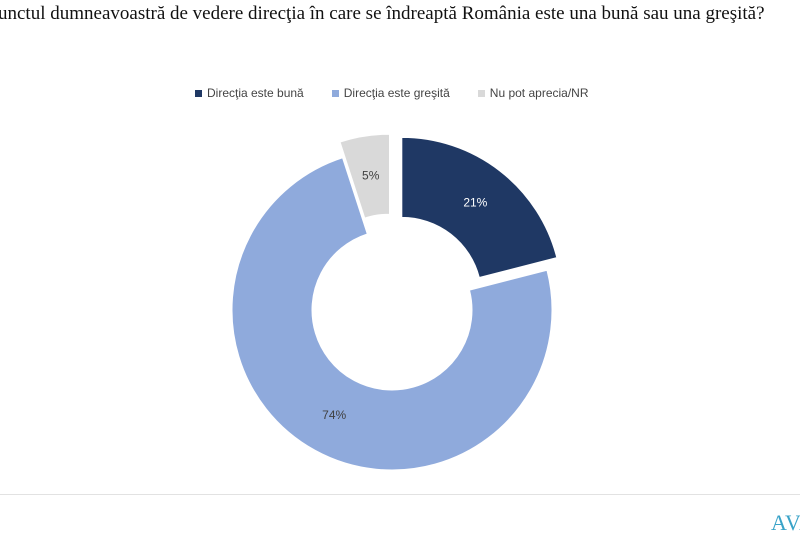 Image resolution: width=800 pixels, height=536 pixels. I want to click on legend-item-good: Direcţia este bună, so click(249, 93).